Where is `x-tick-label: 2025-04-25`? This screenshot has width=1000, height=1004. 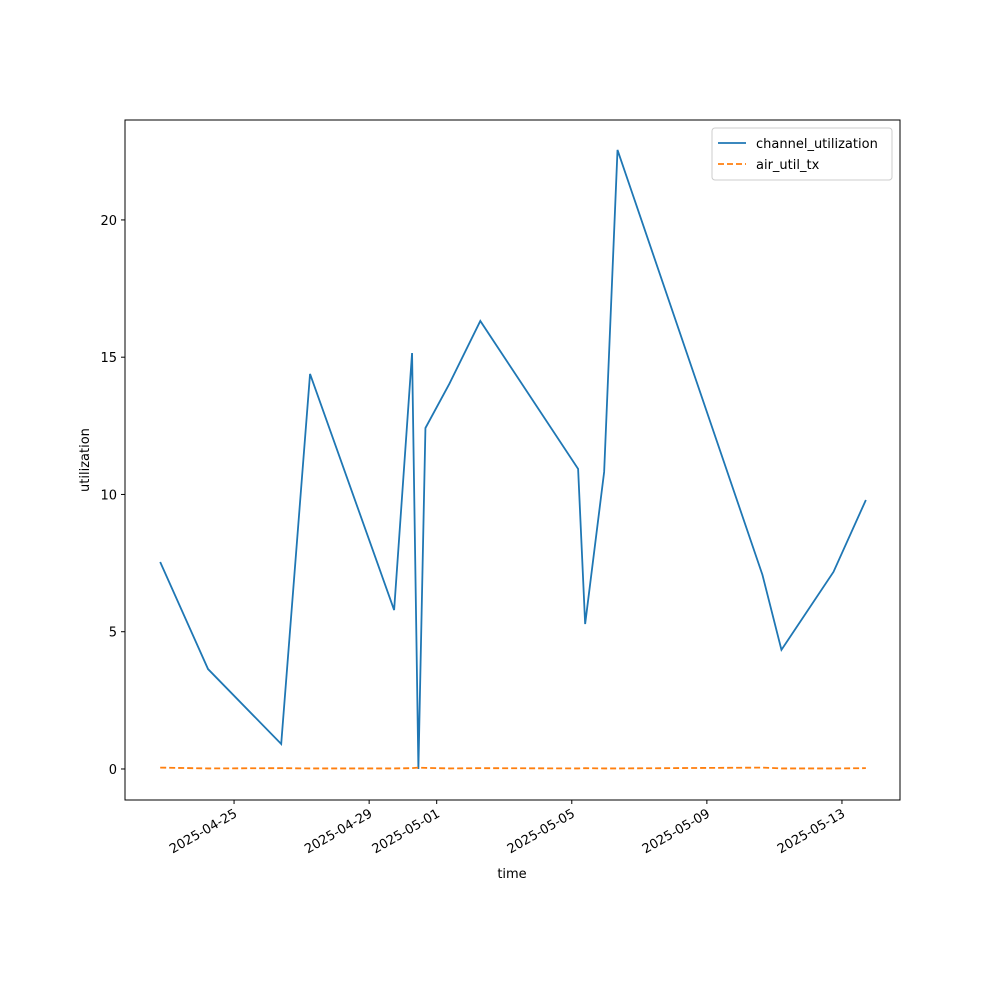
x-tick-label: 2025-04-25 is located at coordinates (203, 831).